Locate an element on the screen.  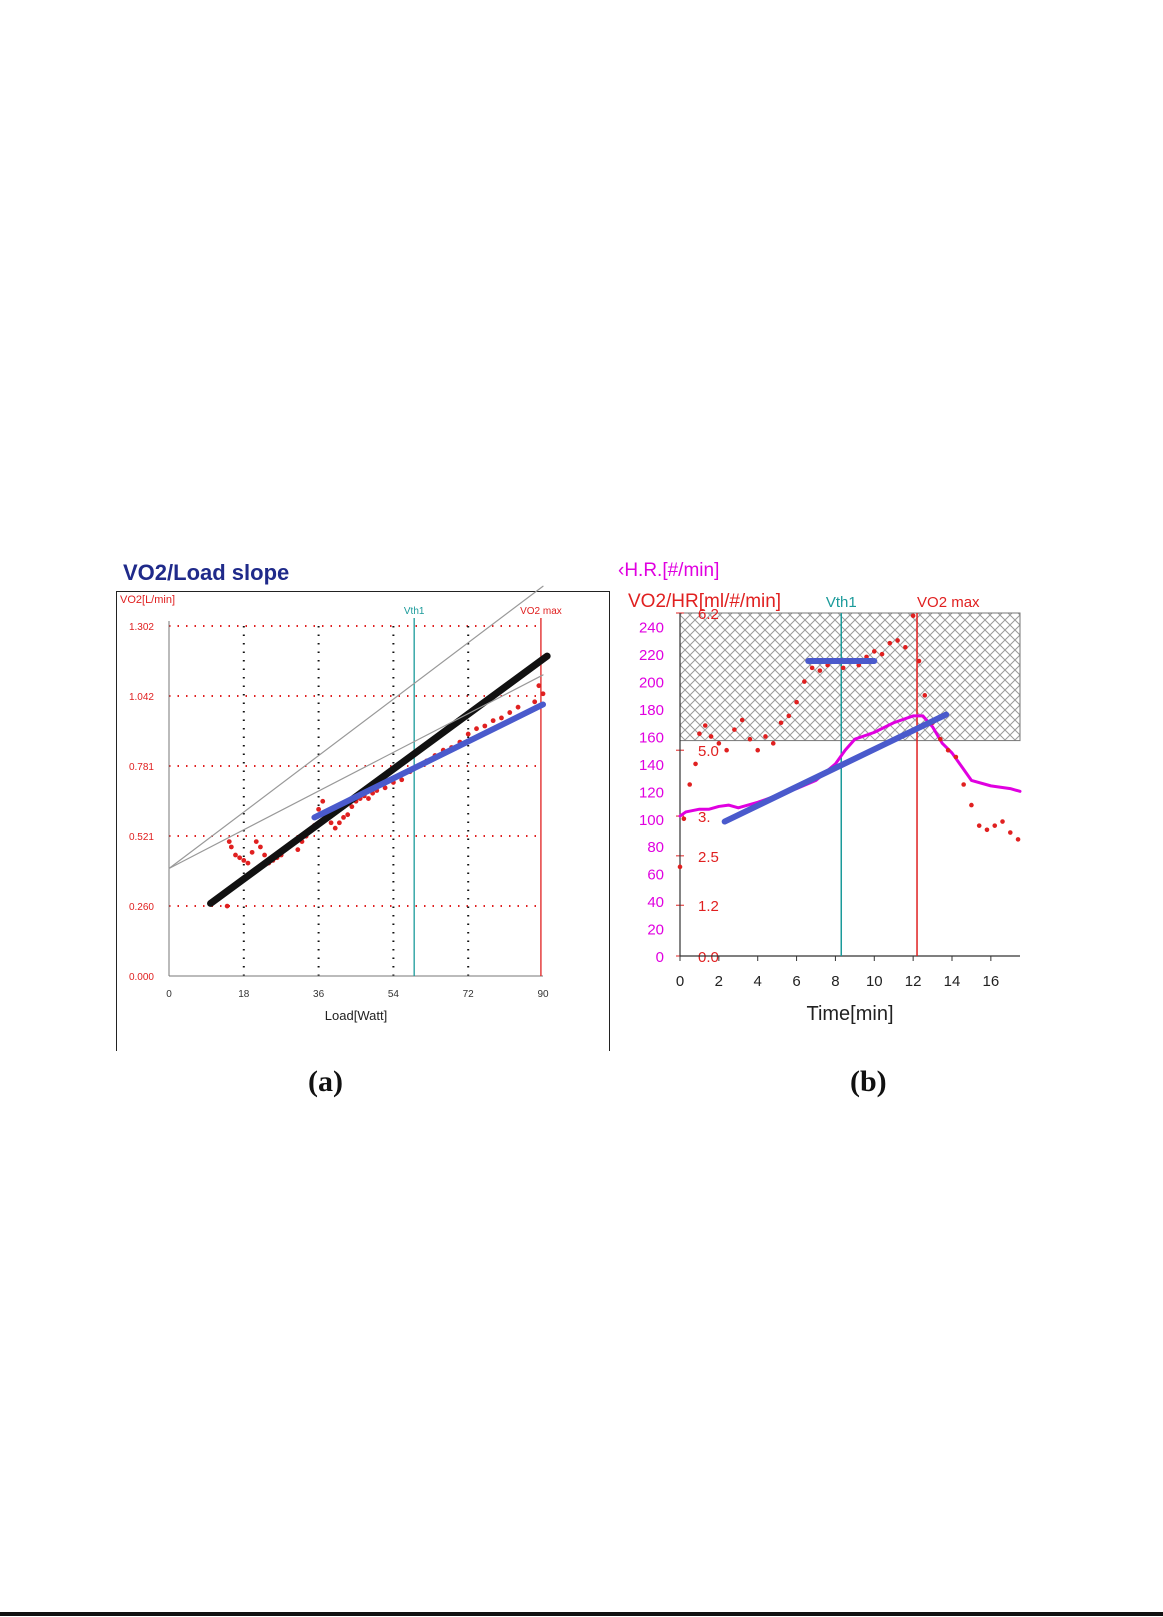
page-bottom-rule is located at coordinates (581, 1614).